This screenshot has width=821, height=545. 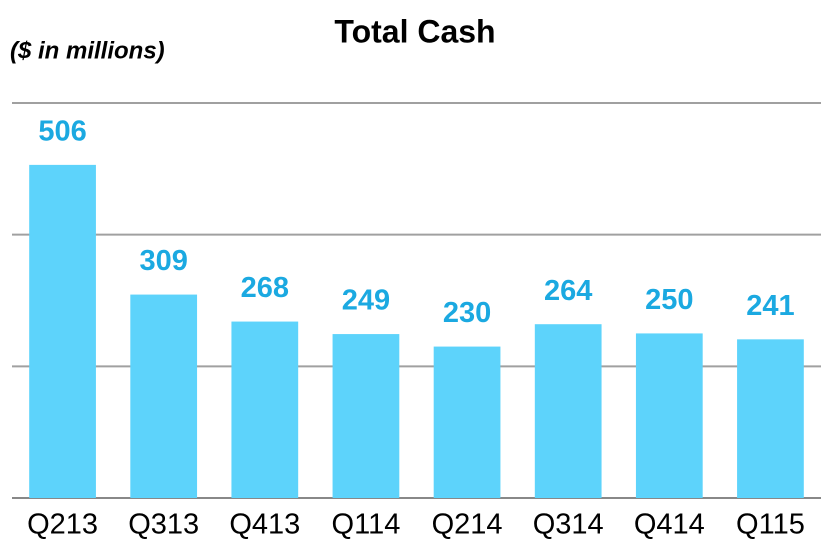 What do you see at coordinates (568, 525) in the screenshot?
I see `x-tick-label: Q314` at bounding box center [568, 525].